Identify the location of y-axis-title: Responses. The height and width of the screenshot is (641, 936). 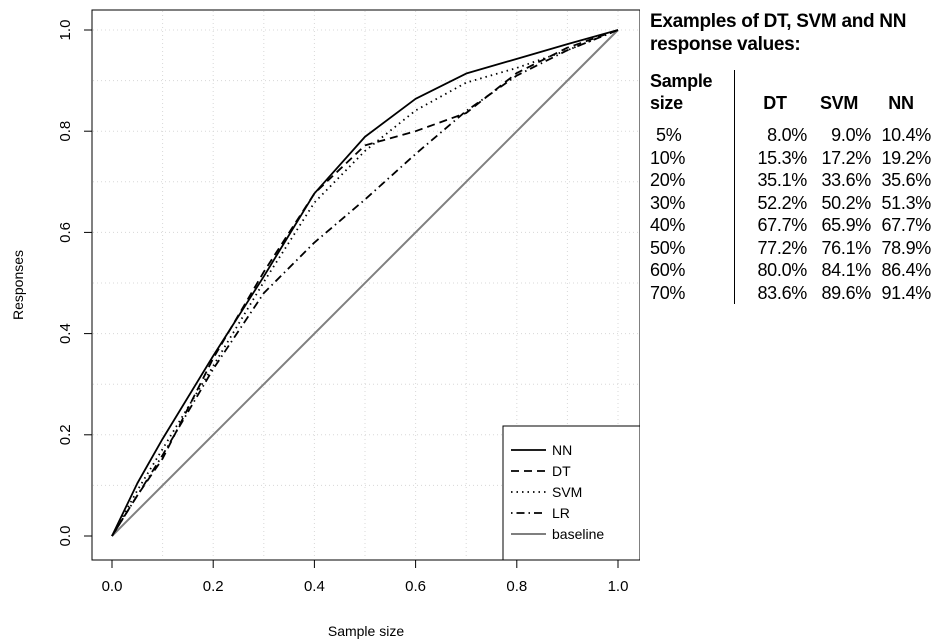
(18, 285).